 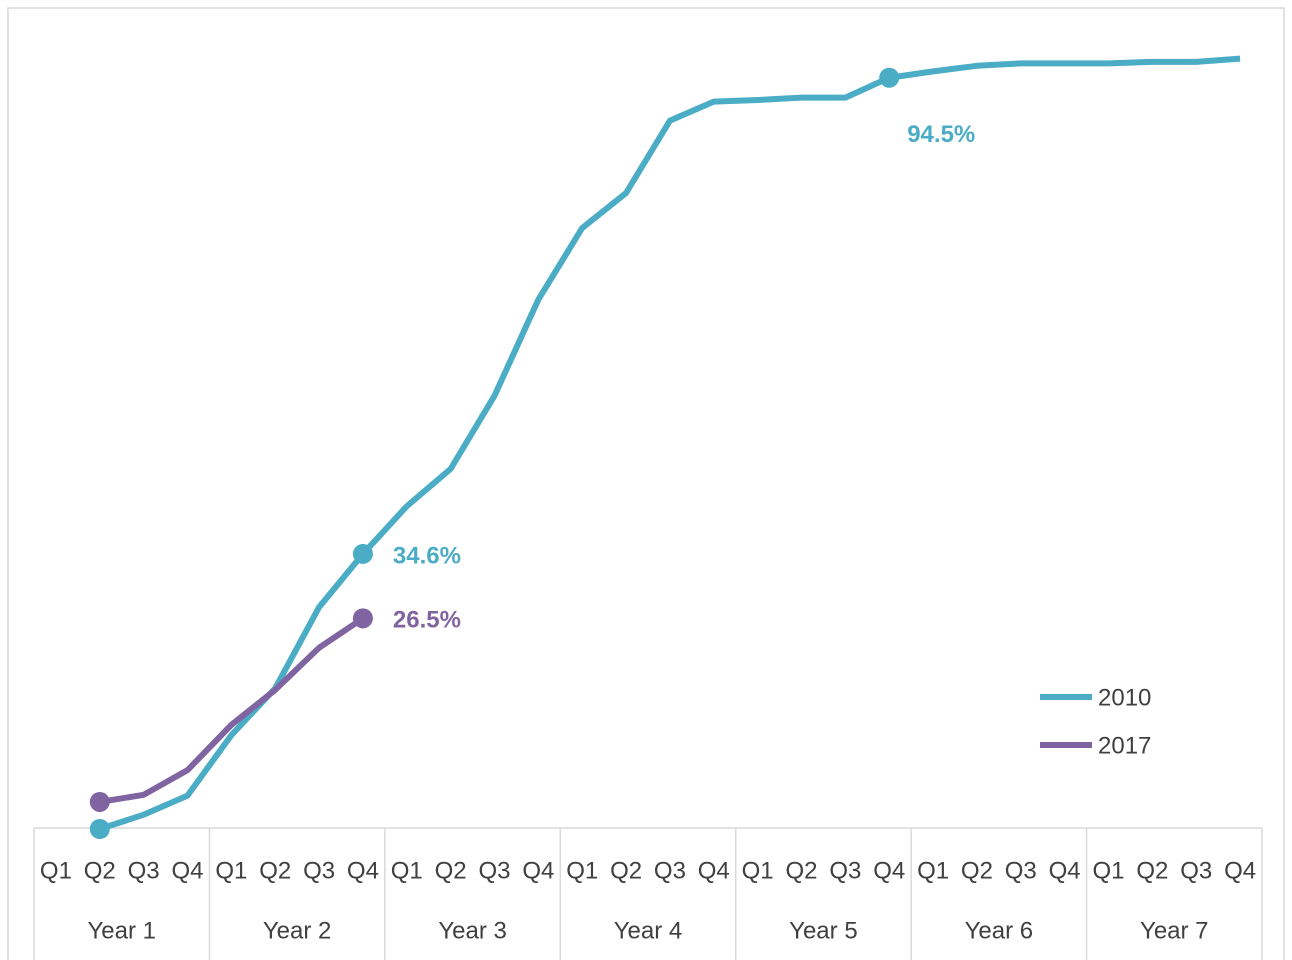 What do you see at coordinates (472, 930) in the screenshot?
I see `x-group-label: Year 3` at bounding box center [472, 930].